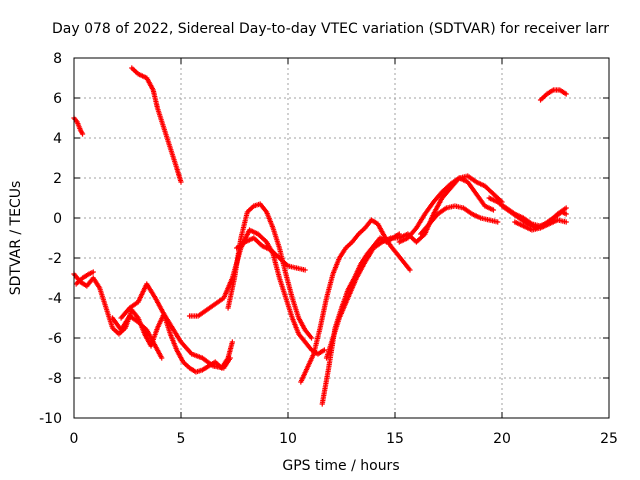  I want to click on y-tick-label: -2, so click(55, 259).